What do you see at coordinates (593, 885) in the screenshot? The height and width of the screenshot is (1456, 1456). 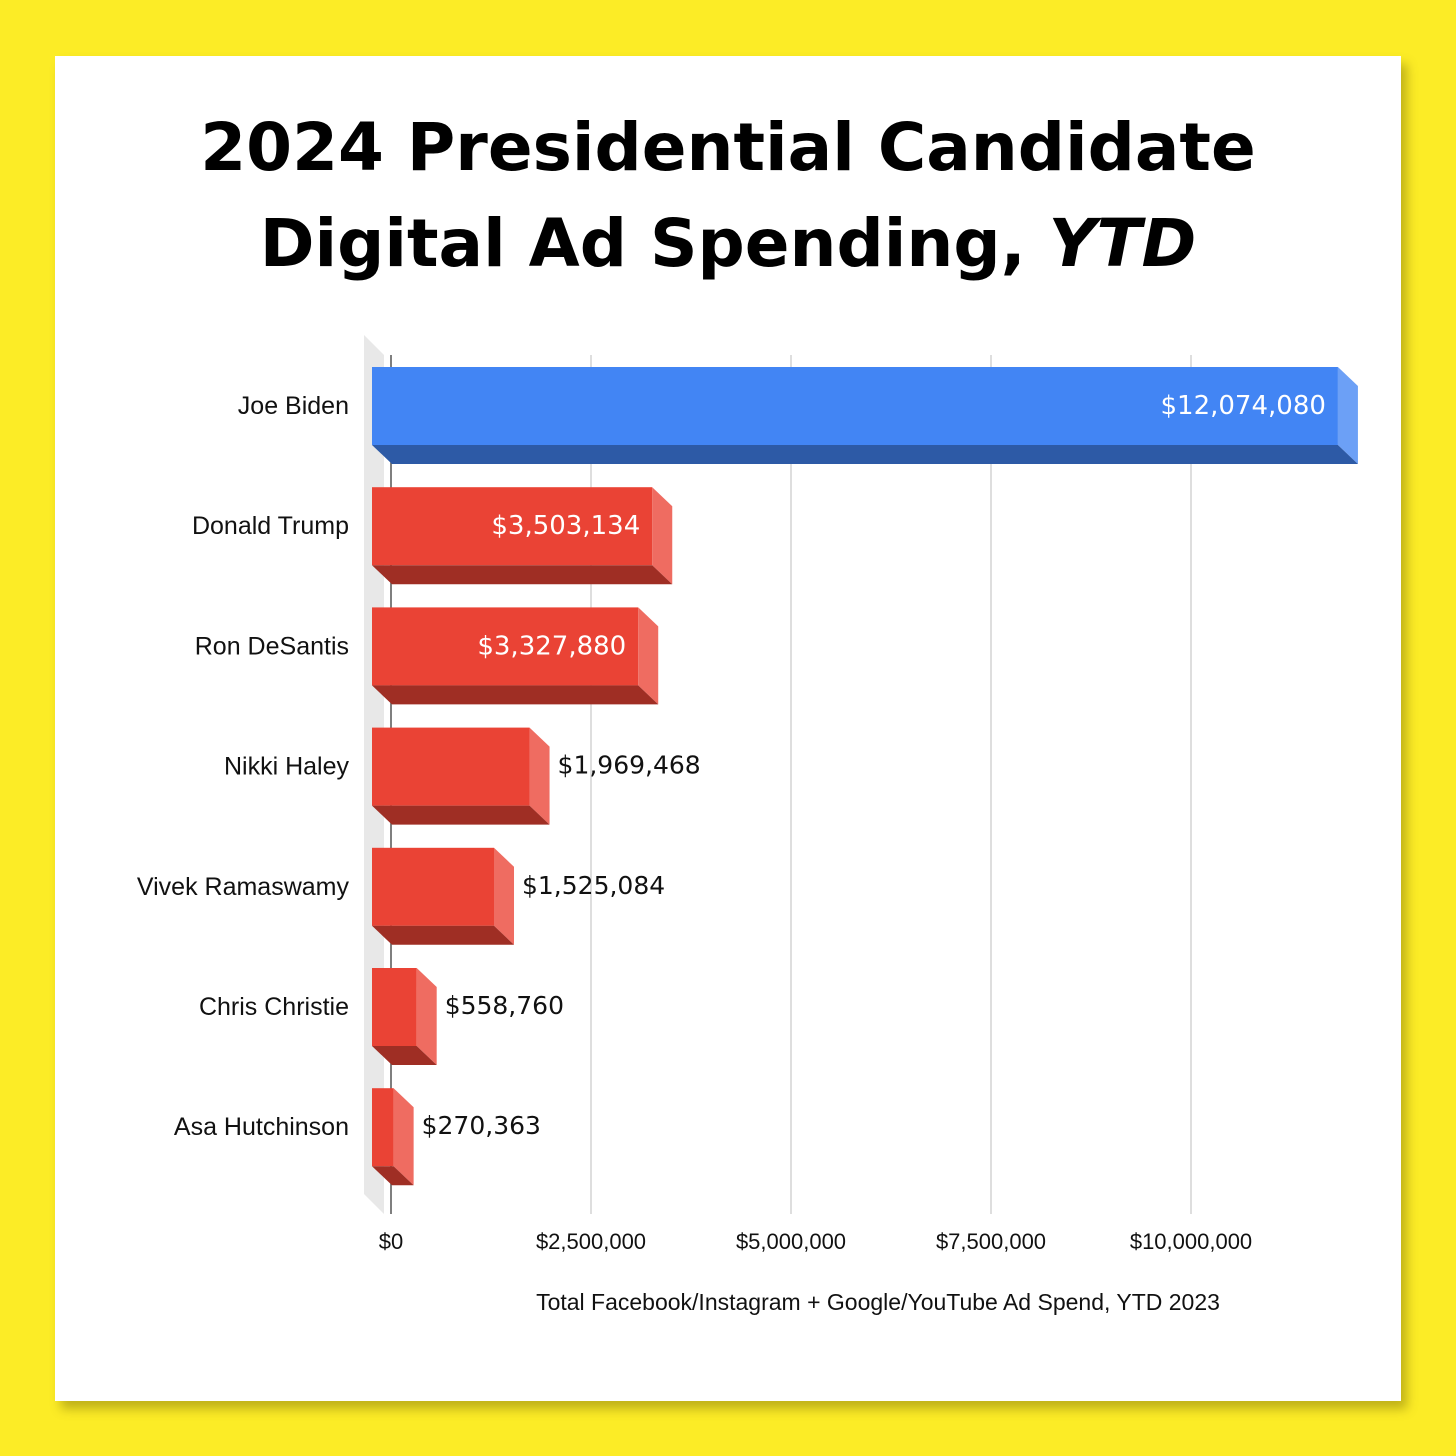 I see `data-label: $1,525,084` at bounding box center [593, 885].